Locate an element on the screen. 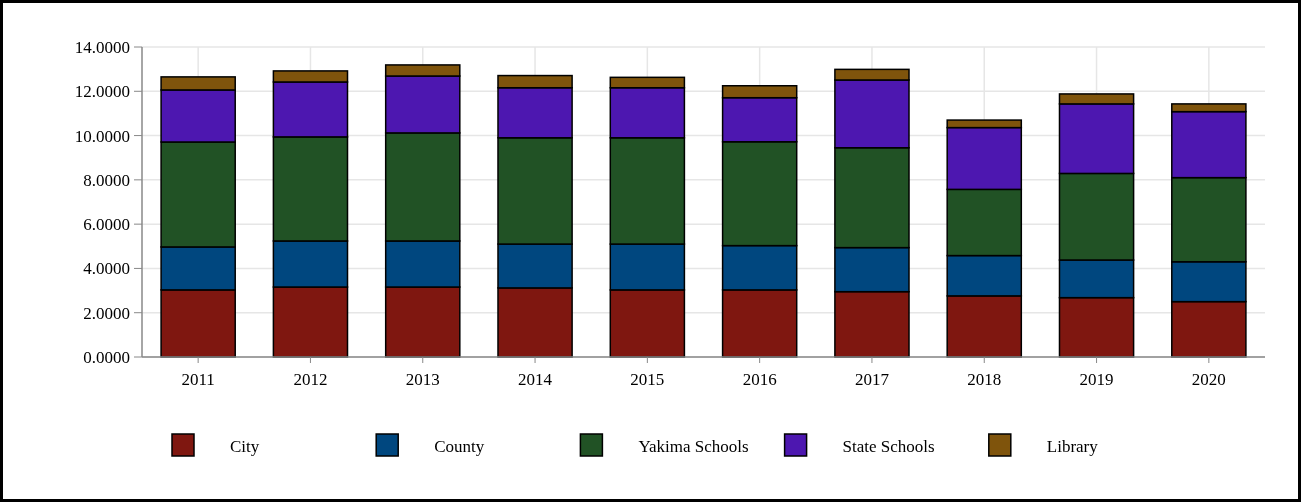  x-tick-label: 2017 is located at coordinates (872, 379).